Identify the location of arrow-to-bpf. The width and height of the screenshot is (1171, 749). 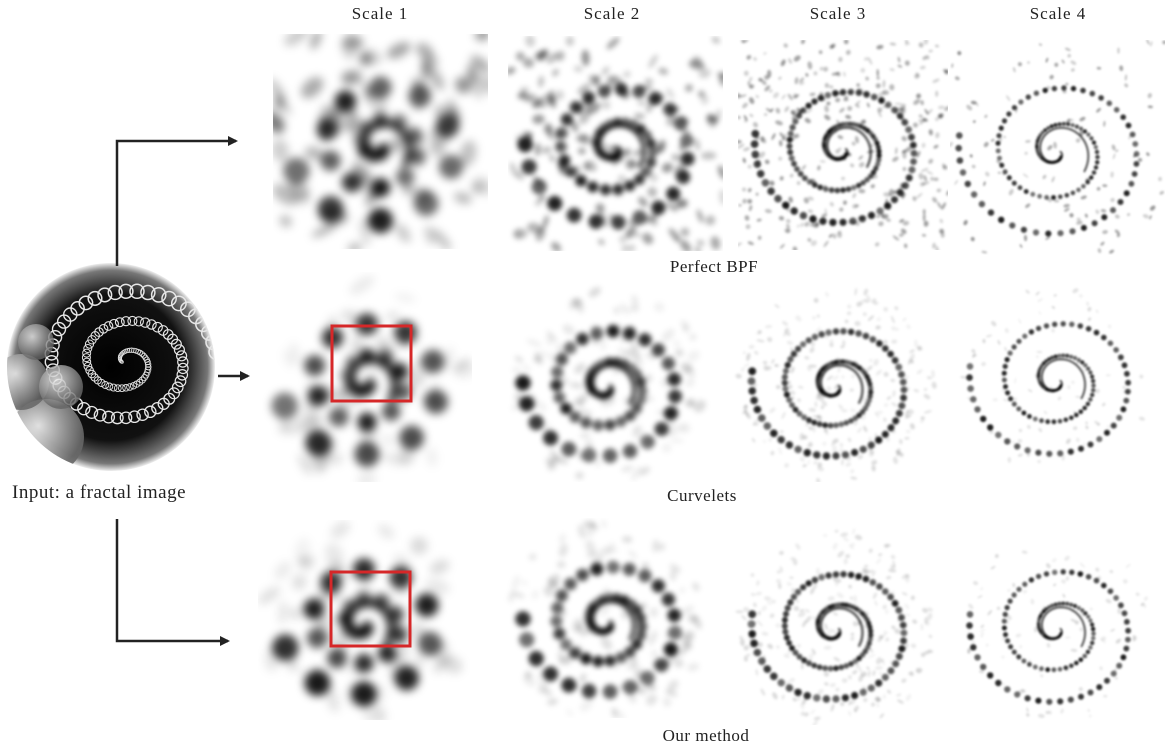
(176, 201).